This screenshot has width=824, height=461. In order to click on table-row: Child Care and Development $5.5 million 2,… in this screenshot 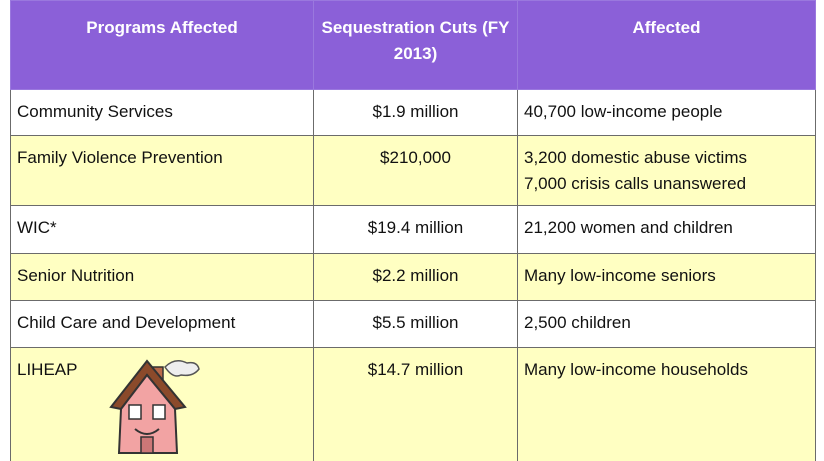, I will do `click(413, 324)`.